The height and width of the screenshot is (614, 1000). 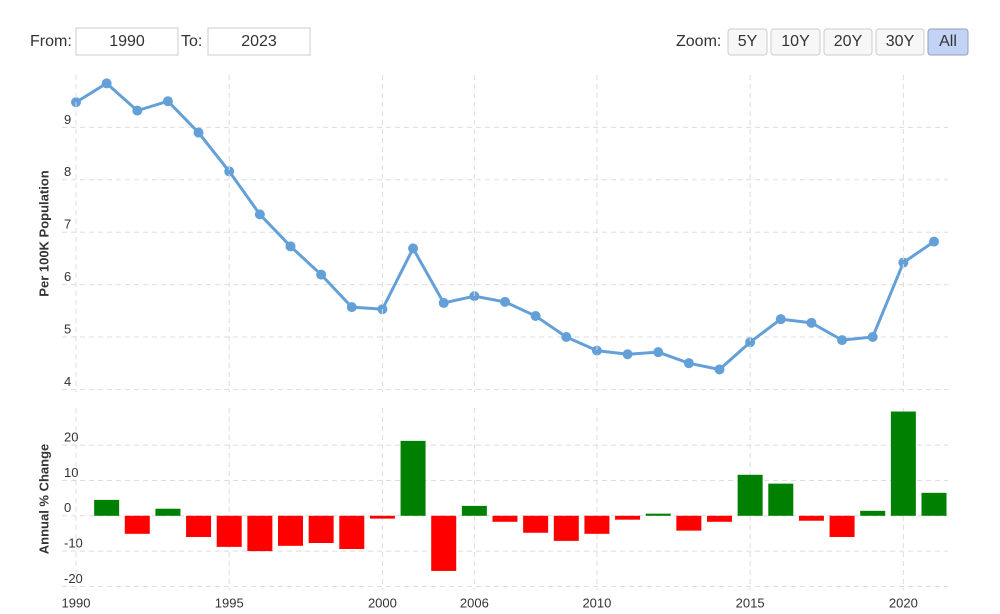 What do you see at coordinates (73, 578) in the screenshot?
I see `y-tick-label: -20` at bounding box center [73, 578].